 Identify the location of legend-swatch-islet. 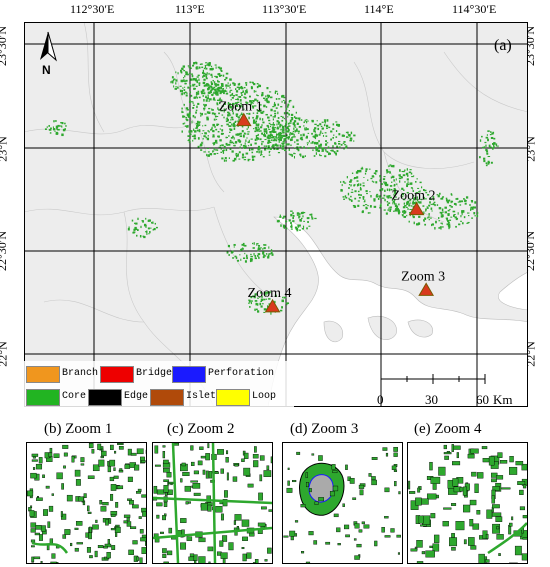
(167, 397).